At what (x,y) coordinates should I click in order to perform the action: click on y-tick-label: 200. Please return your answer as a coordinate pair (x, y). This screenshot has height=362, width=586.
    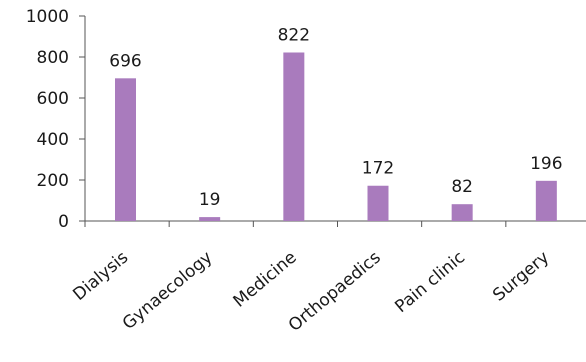
    Looking at the image, I should click on (53, 181).